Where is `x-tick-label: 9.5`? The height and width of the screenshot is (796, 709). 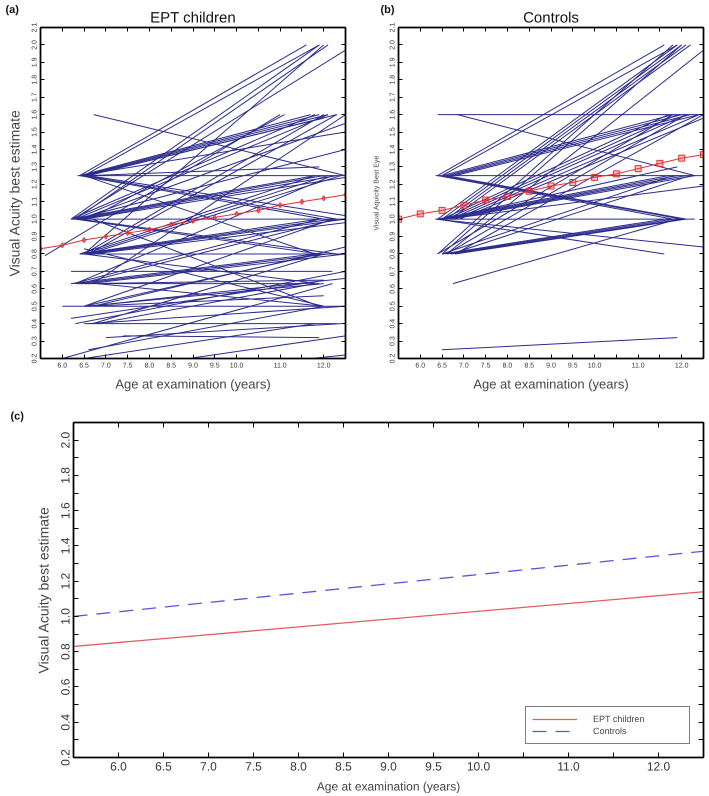
x-tick-label: 9.5 is located at coordinates (433, 767).